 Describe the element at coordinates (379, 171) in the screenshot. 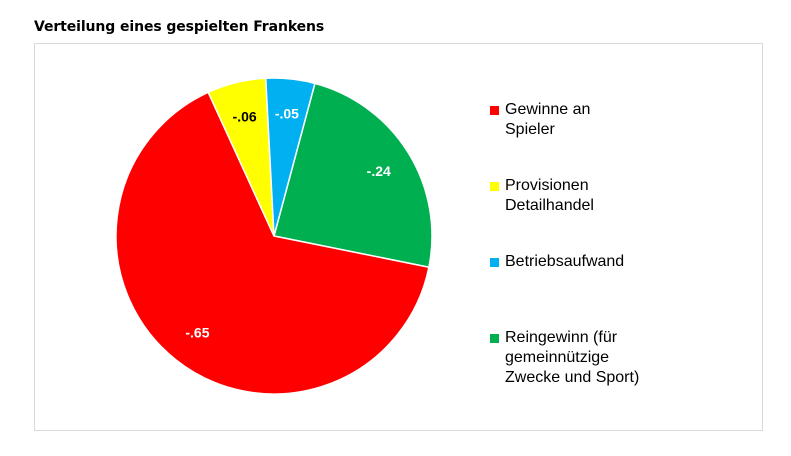

I see `pie-data-label-1: -.24` at that location.